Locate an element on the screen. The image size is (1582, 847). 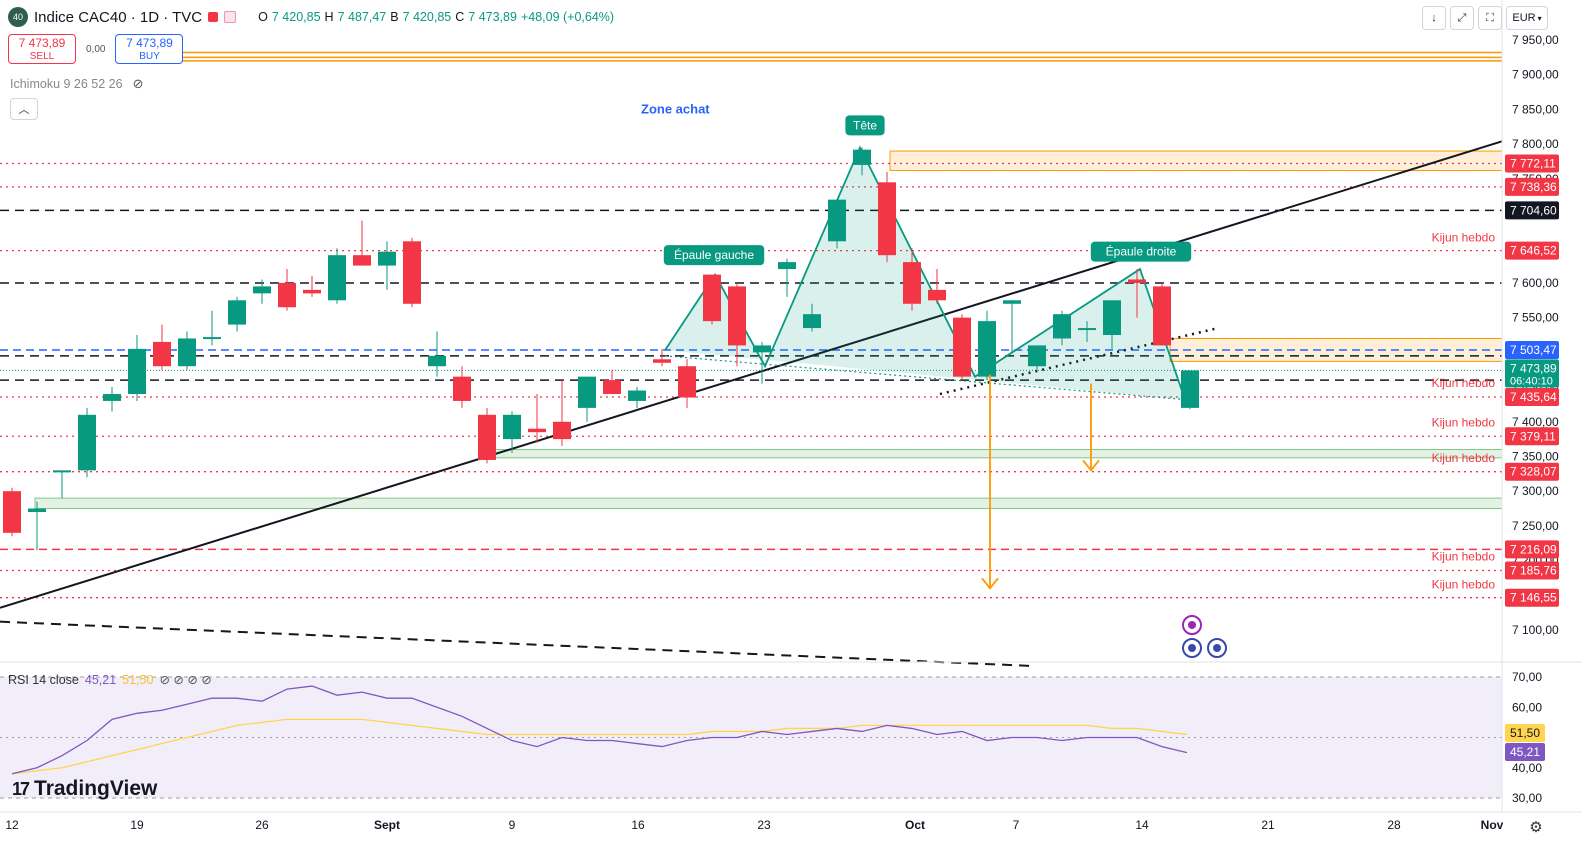
dividend-event-icon is located at coordinates (1192, 648).